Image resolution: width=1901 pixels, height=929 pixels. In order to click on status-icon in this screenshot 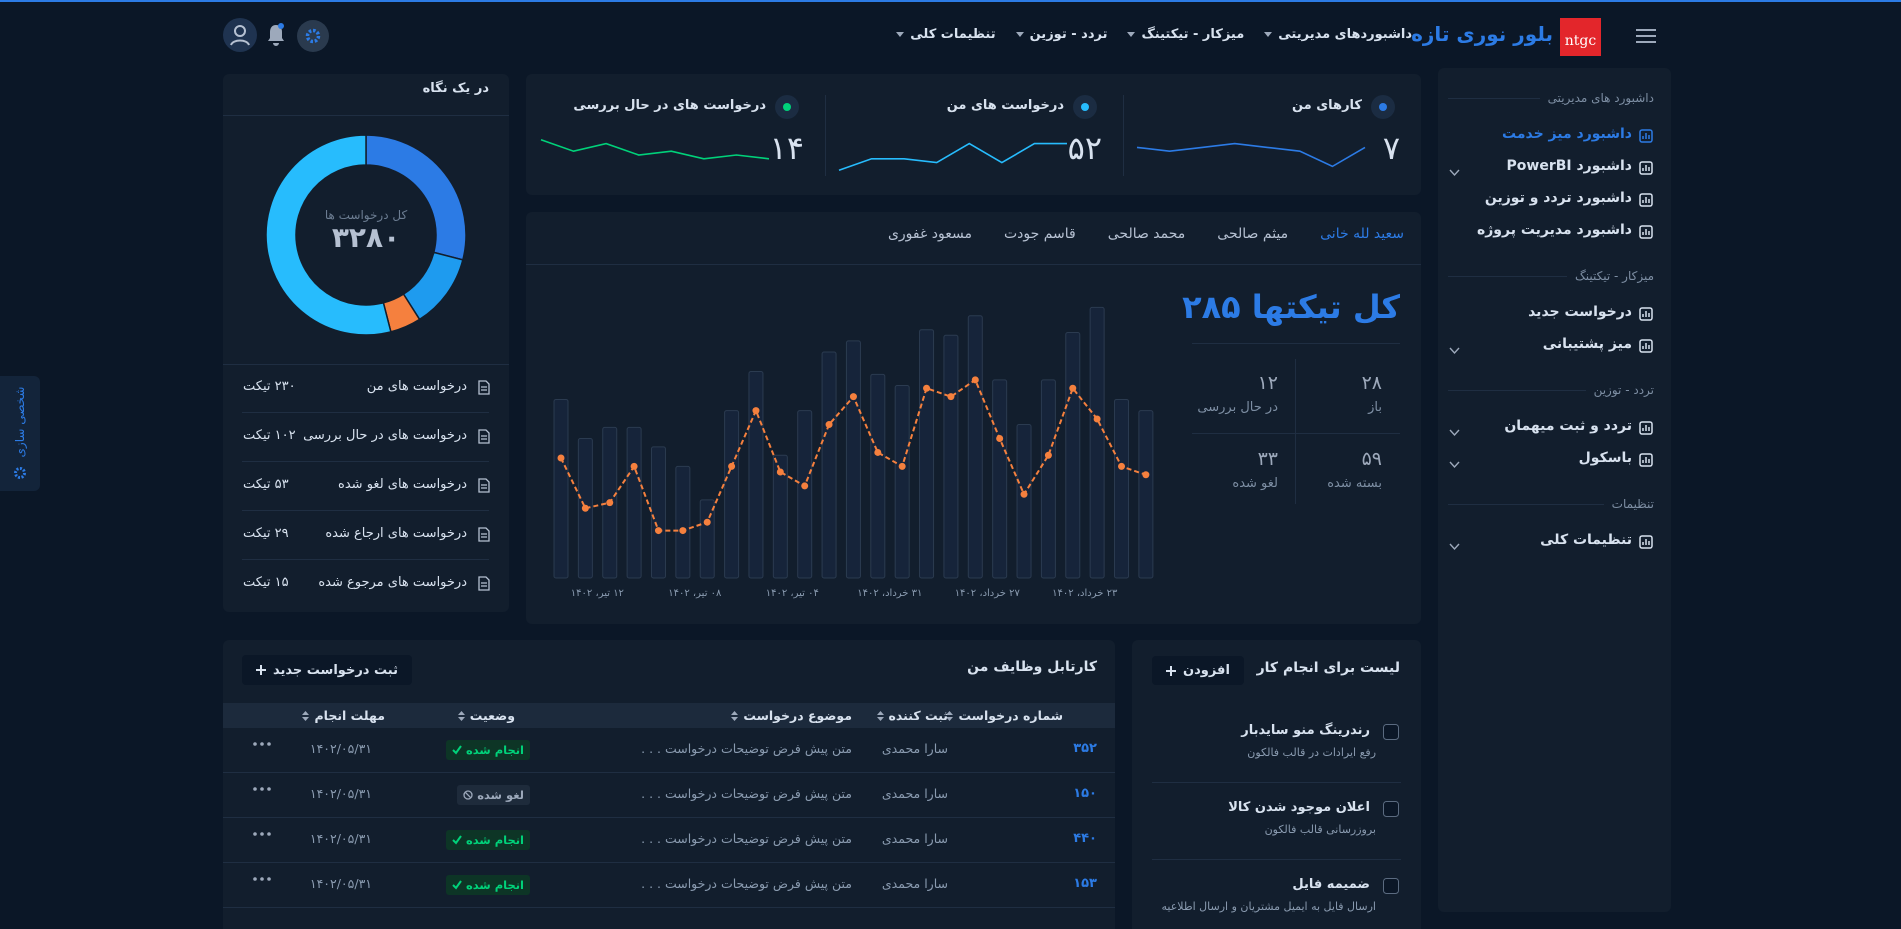, I will do `click(457, 885)`.